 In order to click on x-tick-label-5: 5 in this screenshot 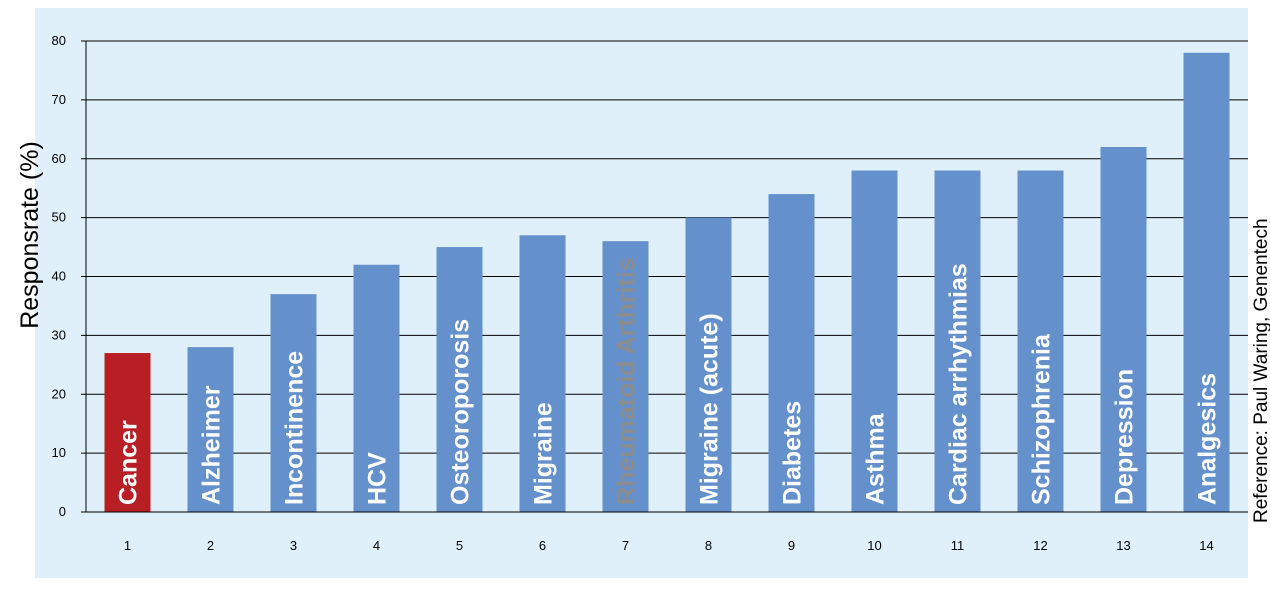, I will do `click(459, 545)`.